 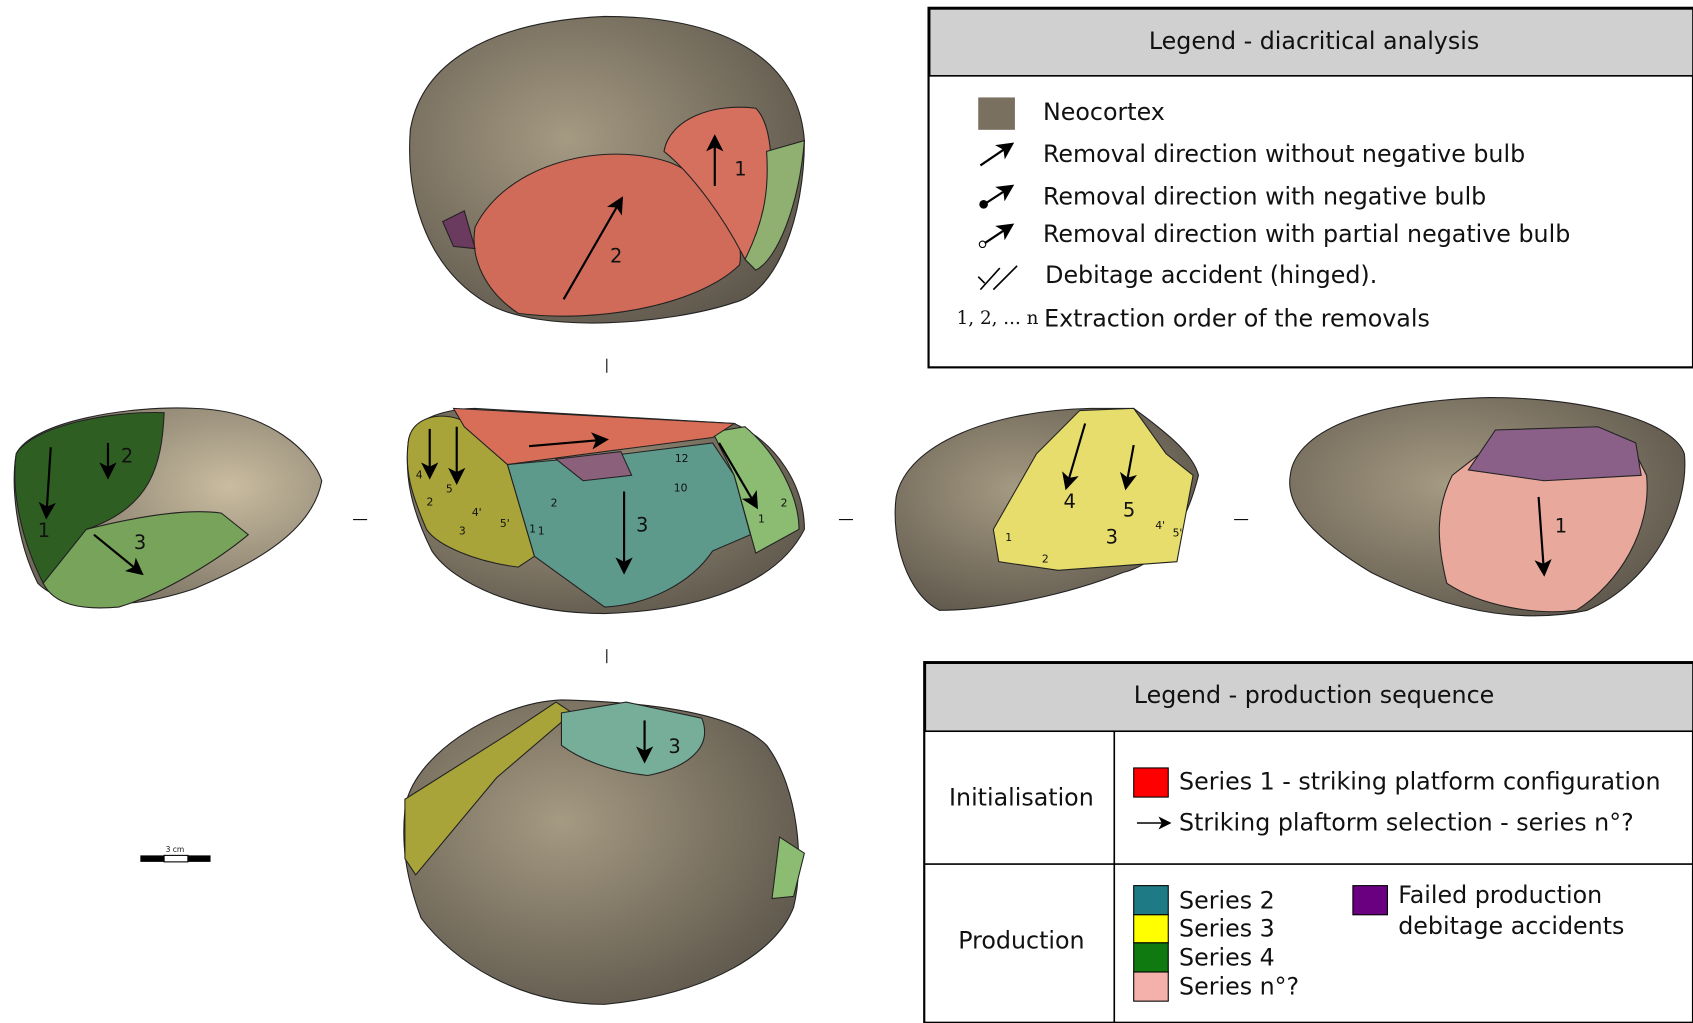 What do you see at coordinates (1314, 695) in the screenshot?
I see `legend-title: Legend - production sequence` at bounding box center [1314, 695].